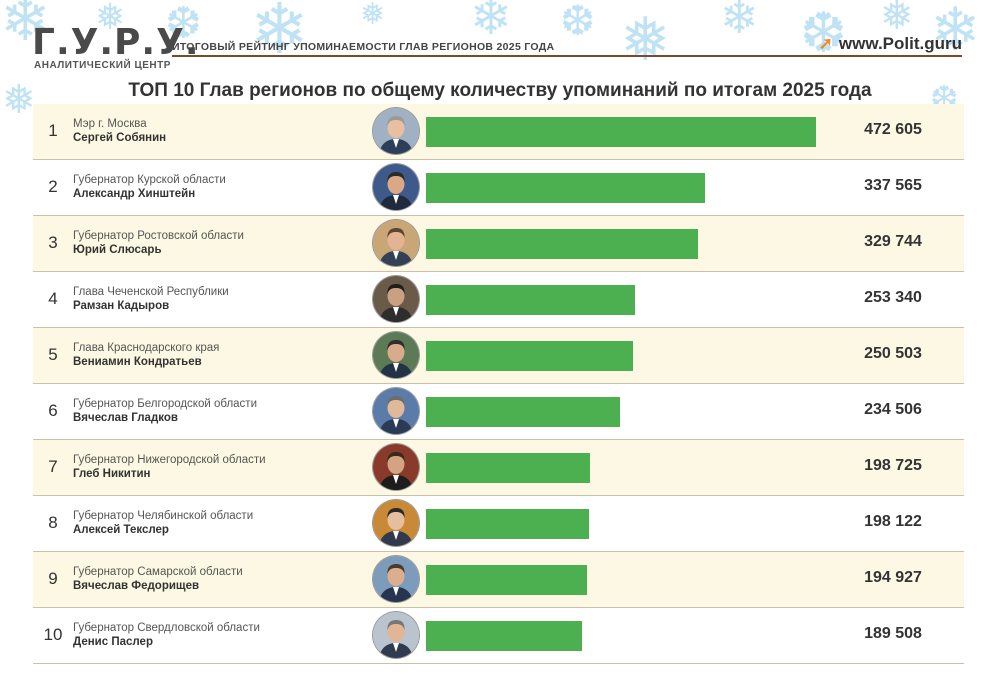  Describe the element at coordinates (158, 236) in the screenshot. I see `position-label: Губернатор Ростовской области` at that location.